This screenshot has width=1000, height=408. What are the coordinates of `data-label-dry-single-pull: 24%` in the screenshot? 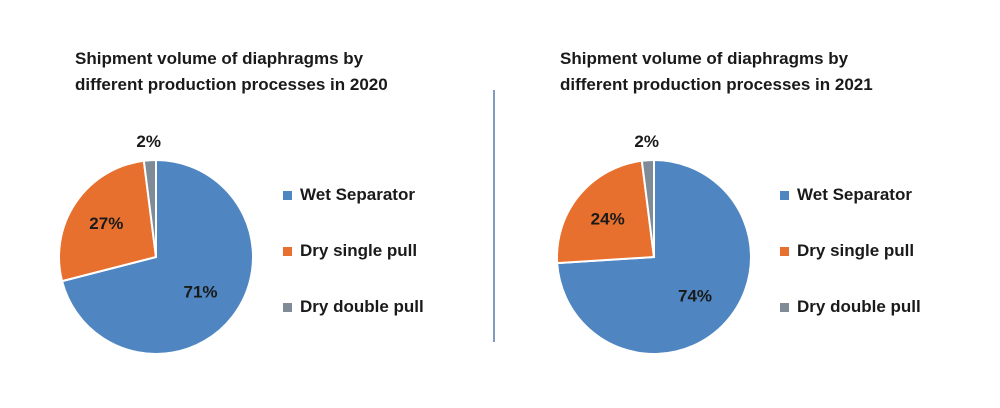 It's located at (608, 219).